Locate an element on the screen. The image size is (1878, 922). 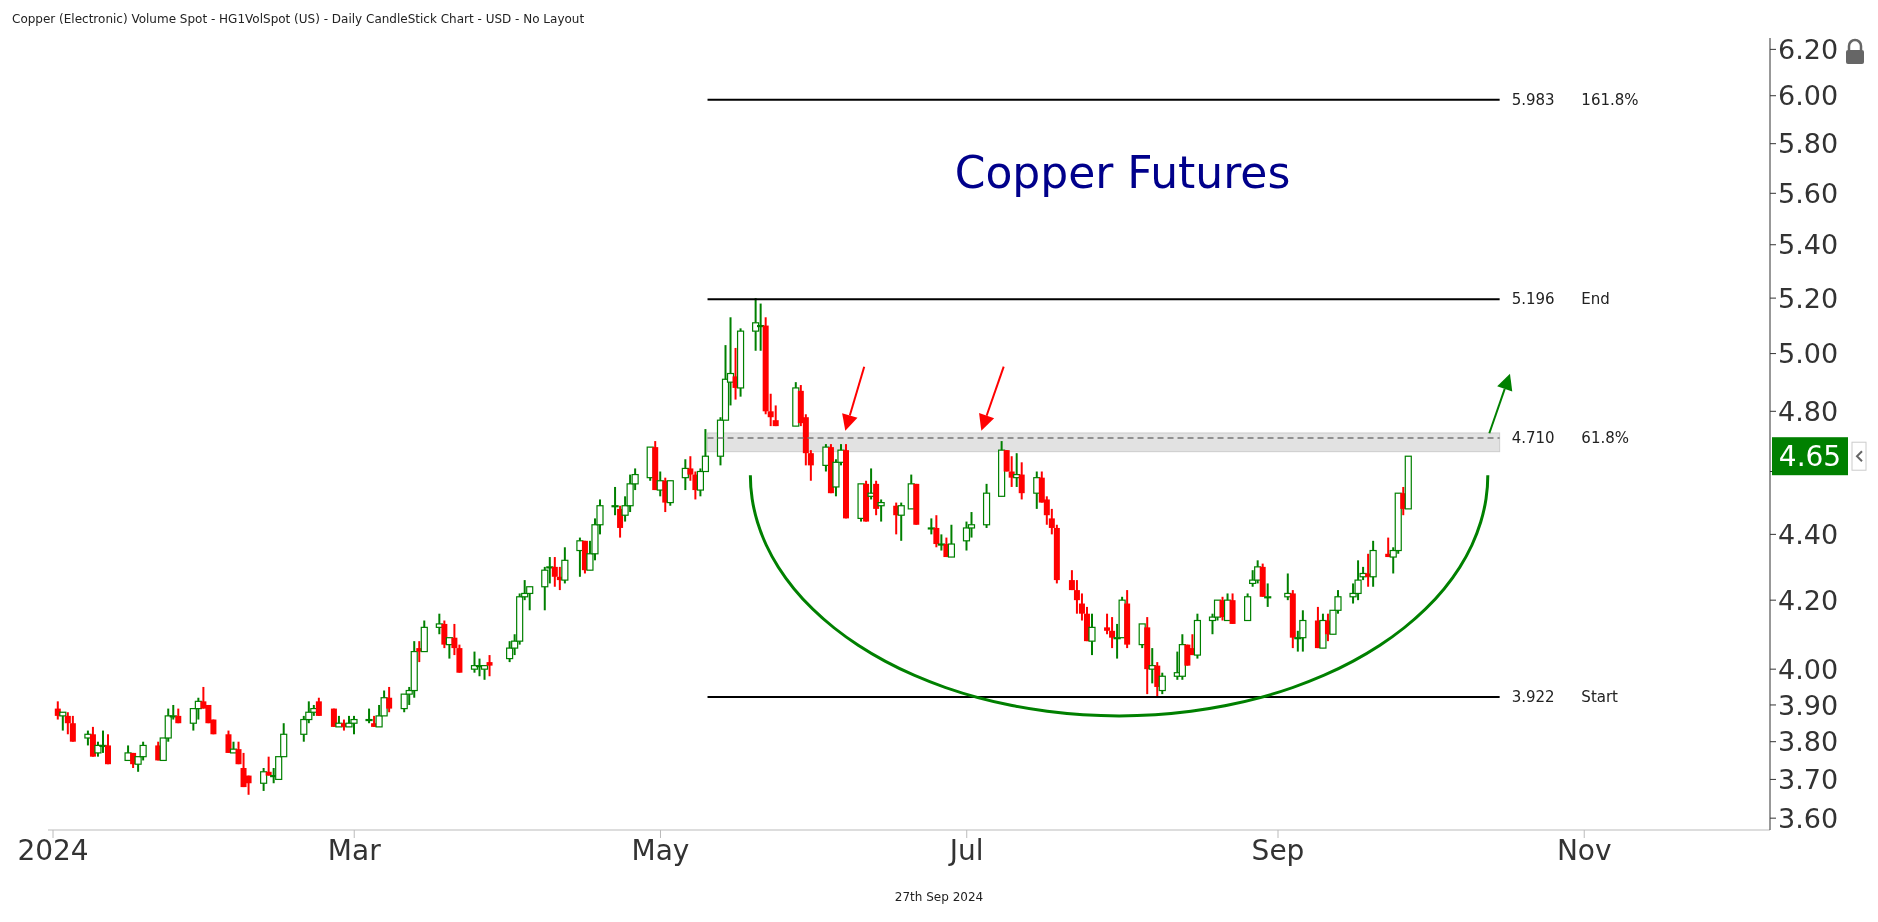
x-tick-label: 2024 is located at coordinates (53, 850).